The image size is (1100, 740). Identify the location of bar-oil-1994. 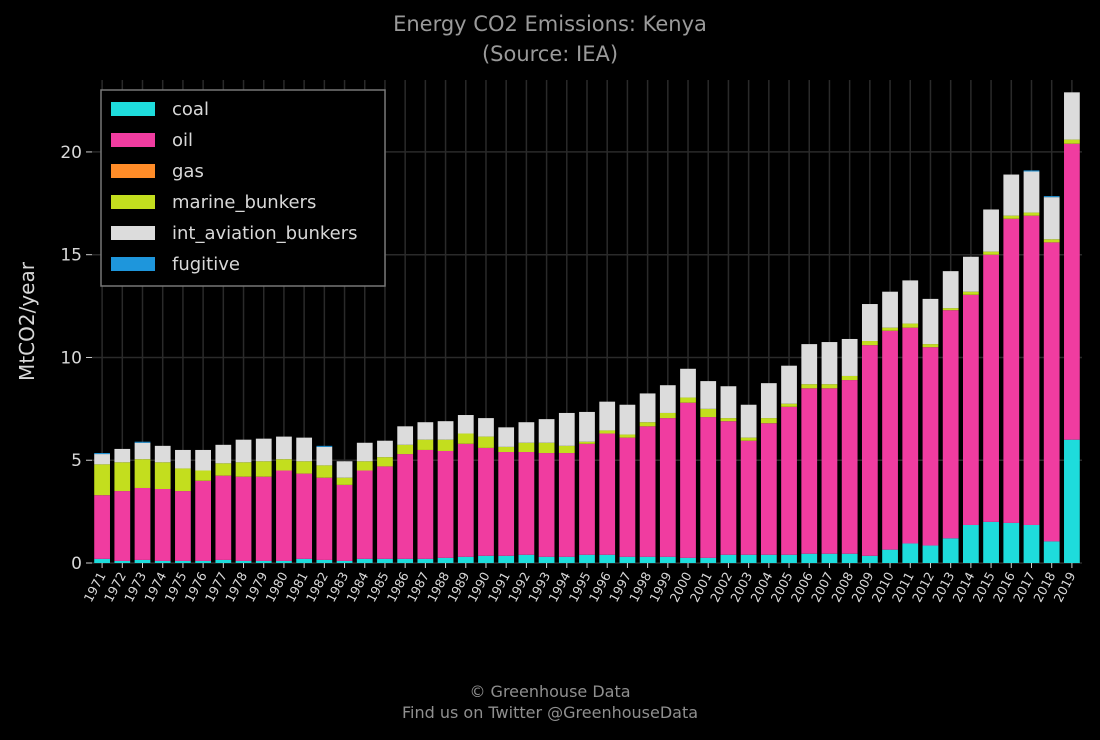
(566, 505).